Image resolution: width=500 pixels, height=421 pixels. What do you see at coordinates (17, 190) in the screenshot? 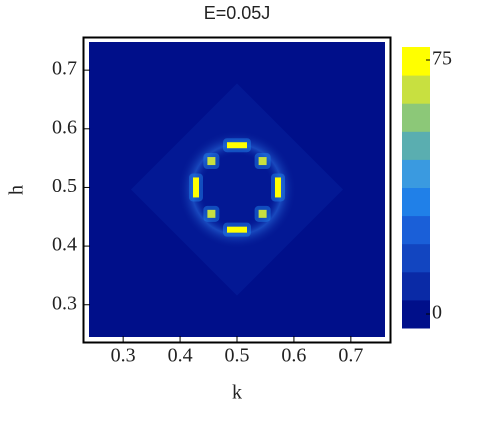
I see `y-axis-label: h` at bounding box center [17, 190].